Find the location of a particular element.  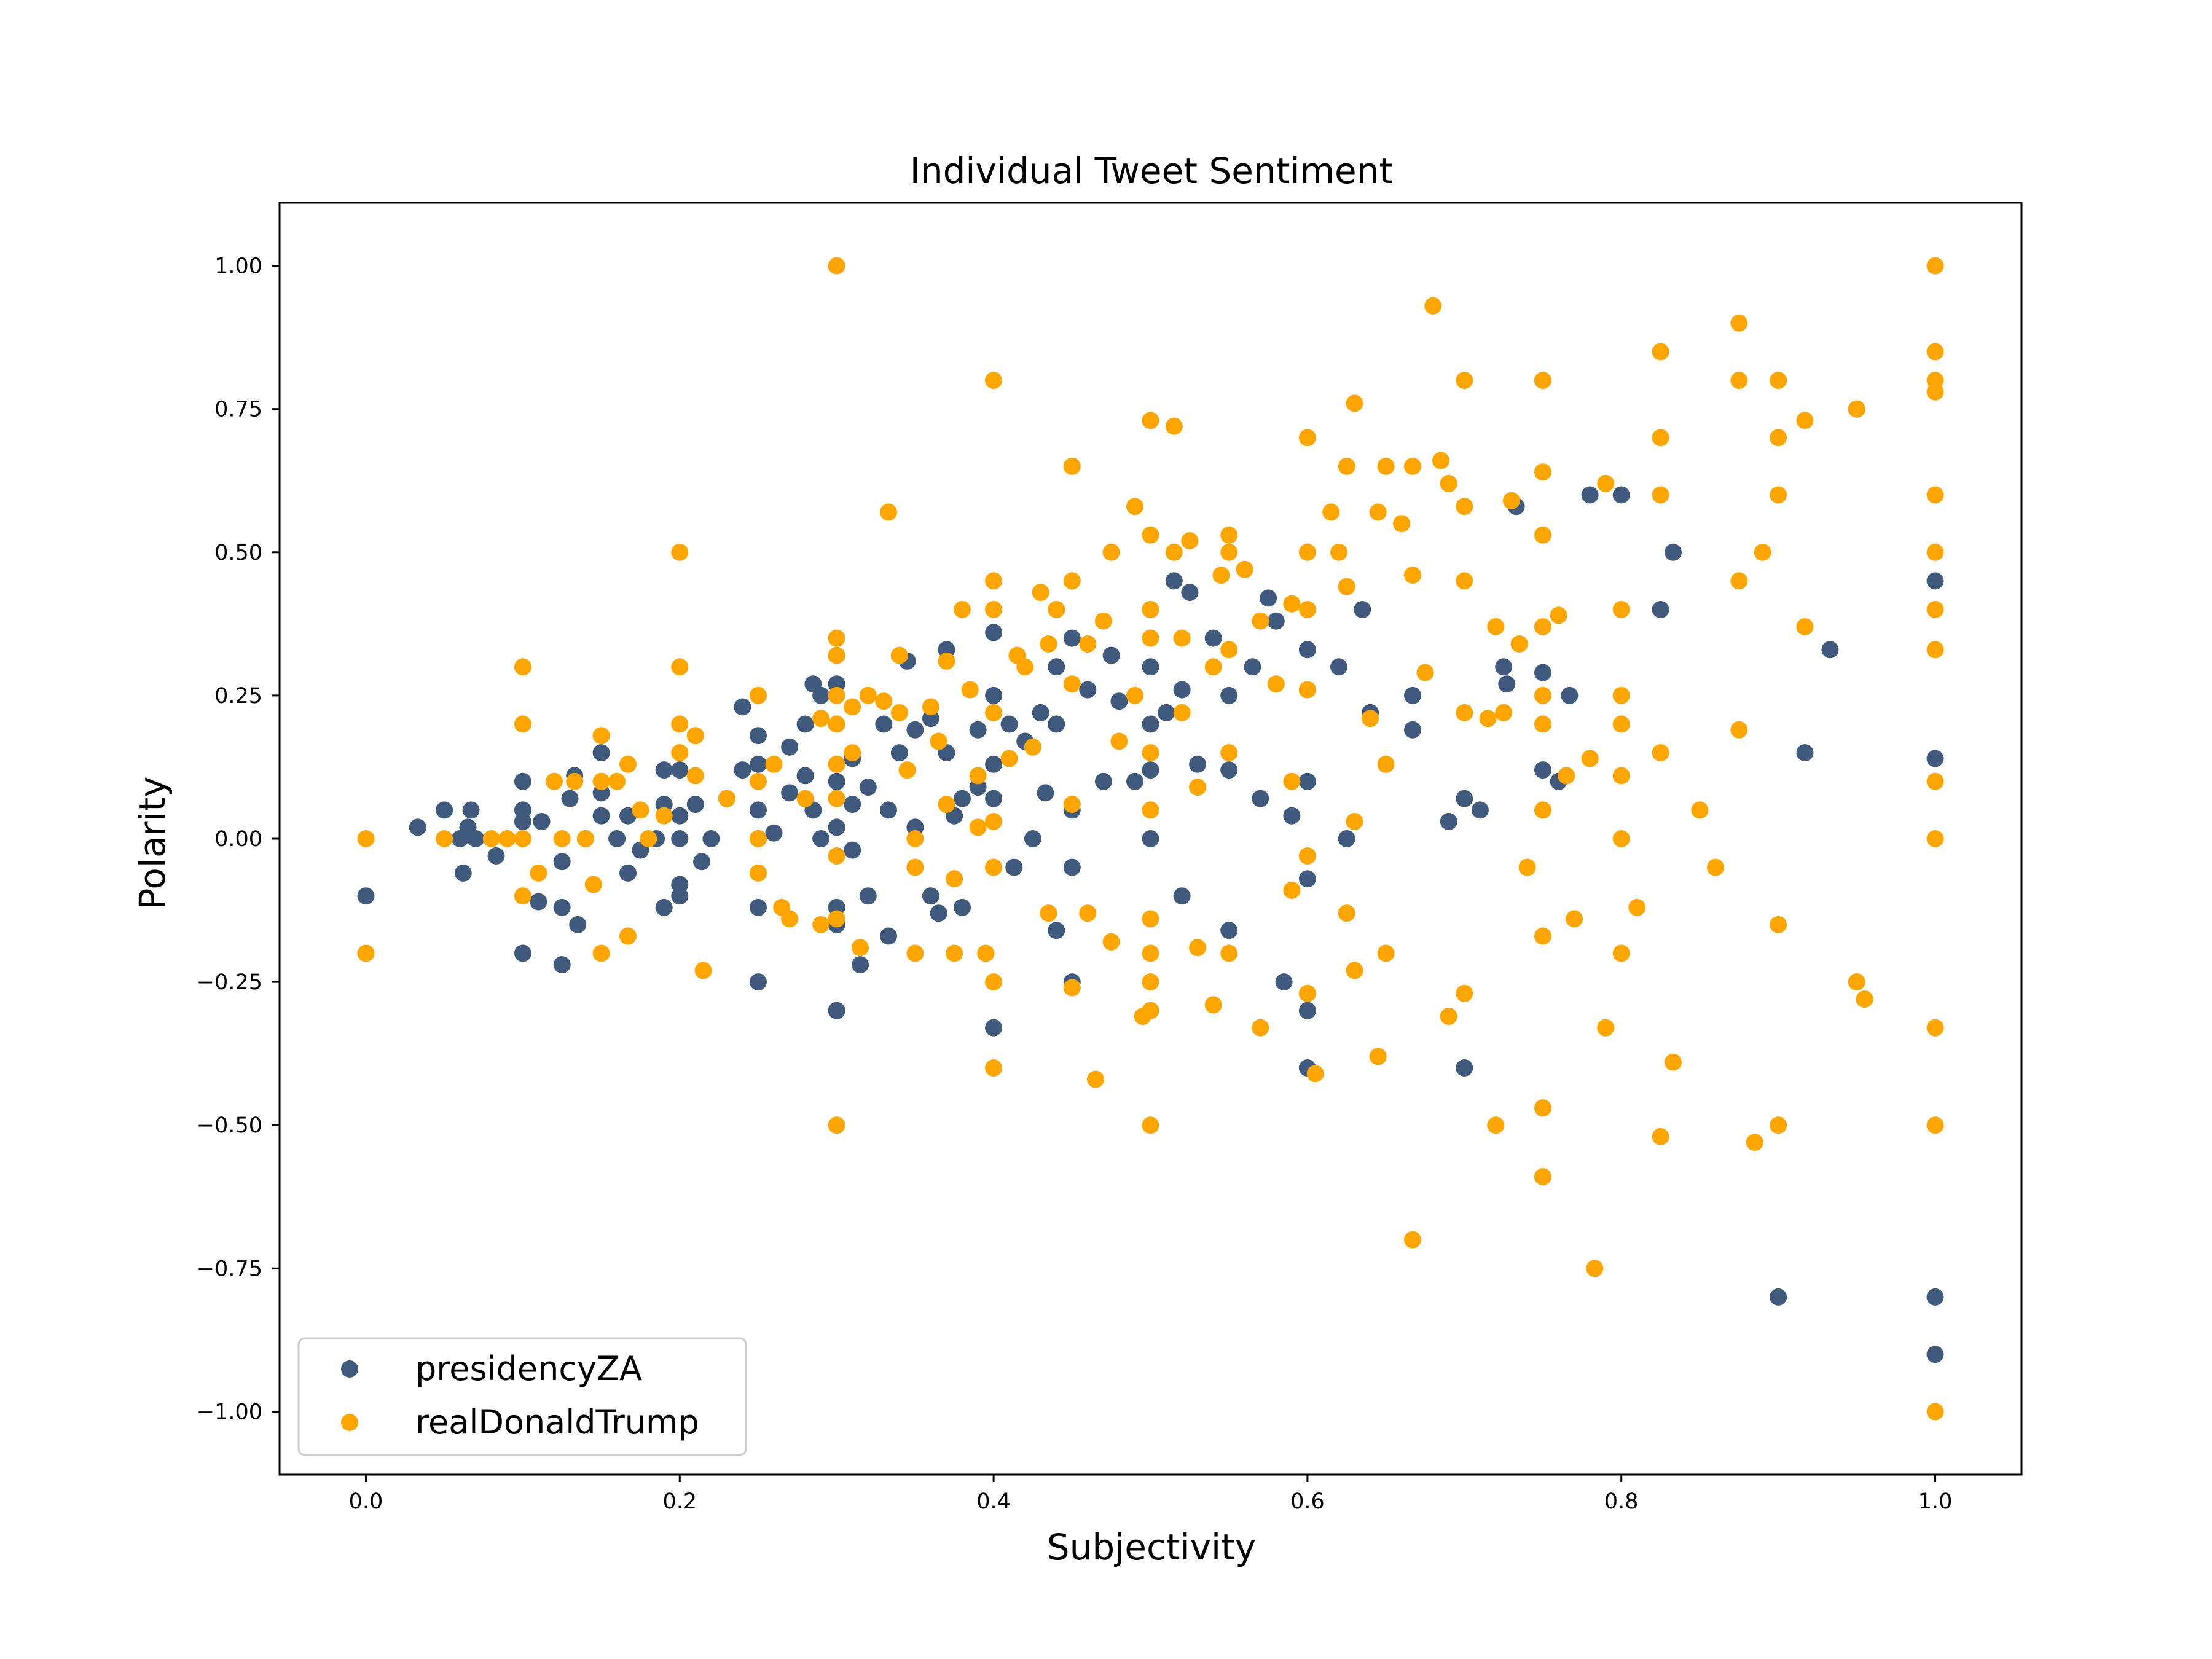

y-tick-label: 1.00 is located at coordinates (238, 266).